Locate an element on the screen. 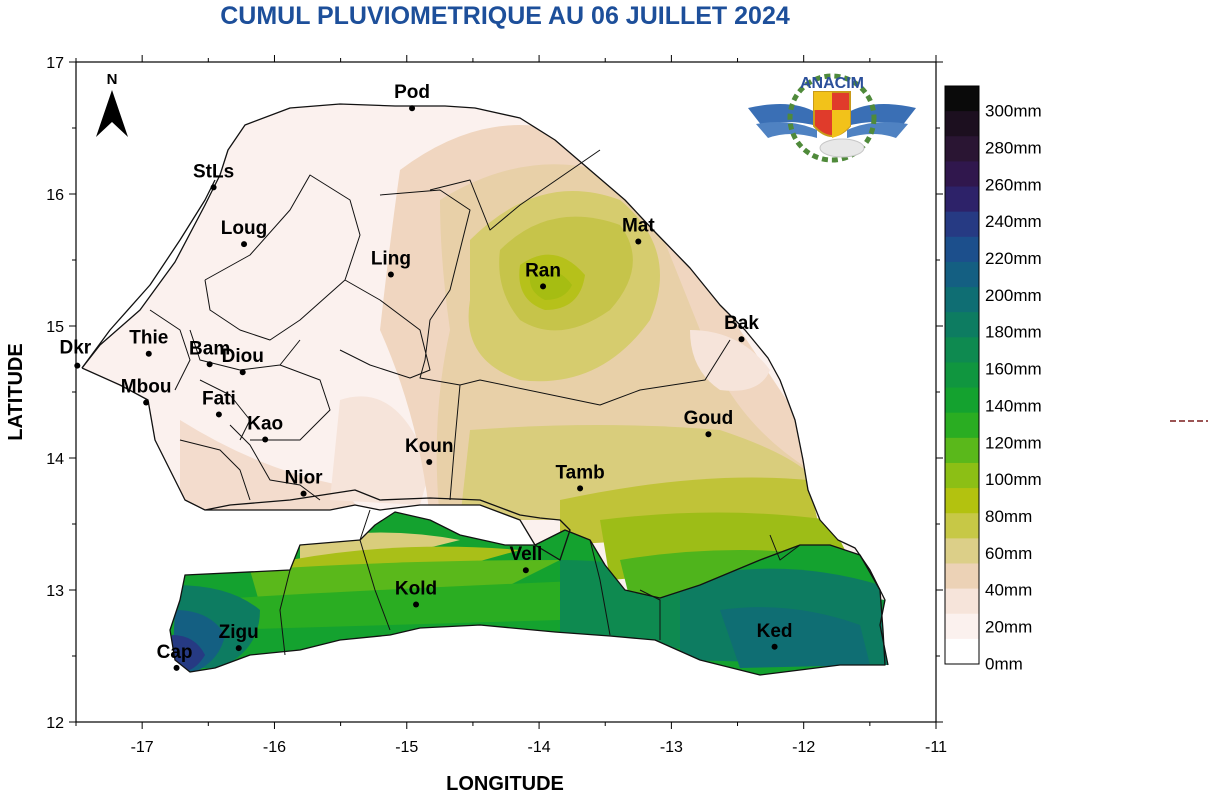 This screenshot has height=797, width=1208. coastline-west is located at coordinates (143, 439).